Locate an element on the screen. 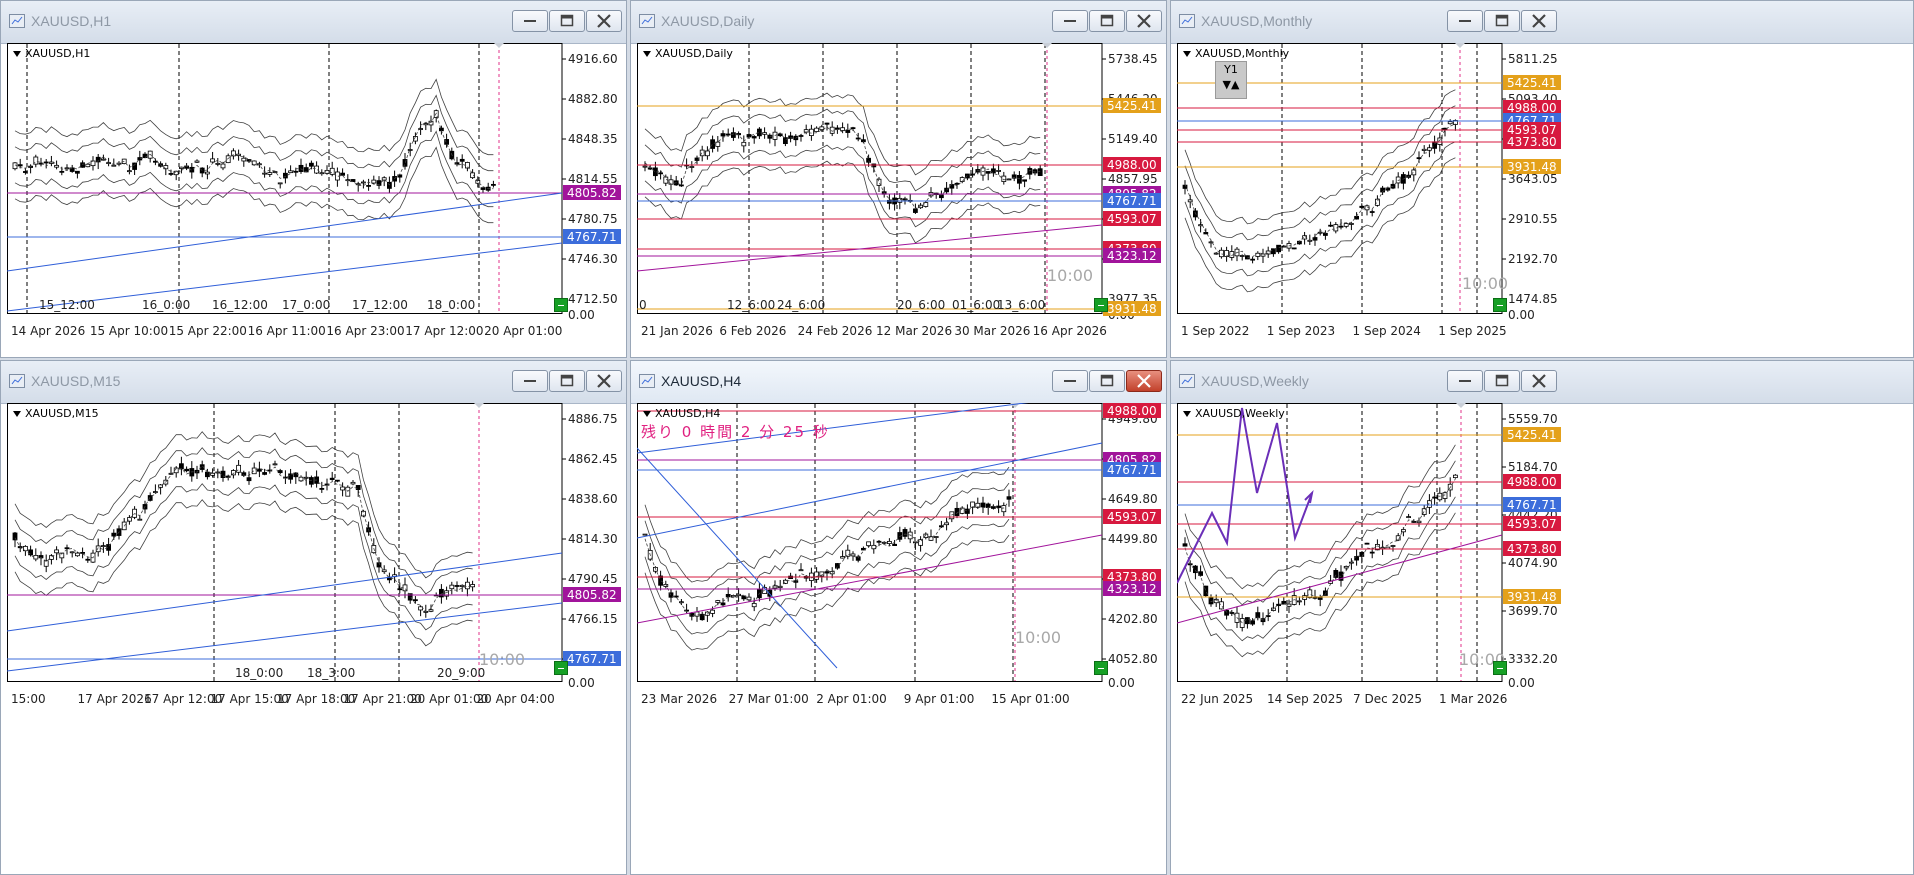  maximize-icon is located at coordinates (1502, 380).